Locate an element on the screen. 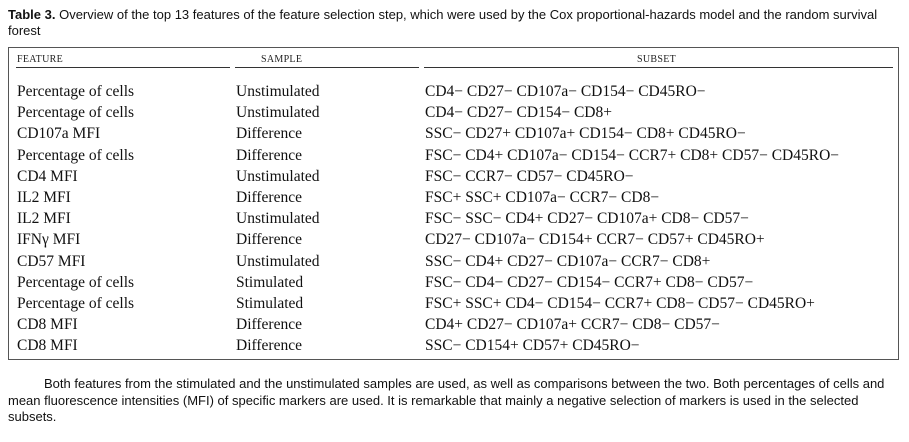  subset-cell: CD27− CD107a− CD154+ CCR7− CD57+ CD45RO+ is located at coordinates (595, 240).